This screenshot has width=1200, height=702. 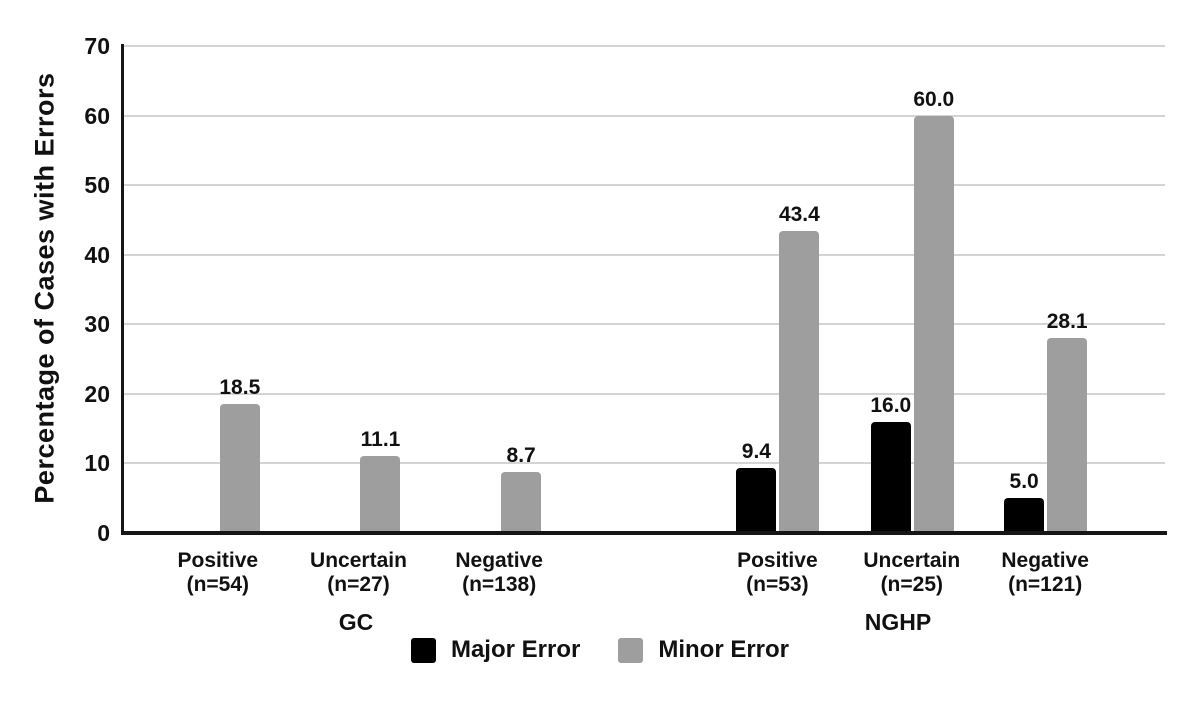 I want to click on y-axis-title: Percentage of Cases with Errors, so click(x=44, y=288).